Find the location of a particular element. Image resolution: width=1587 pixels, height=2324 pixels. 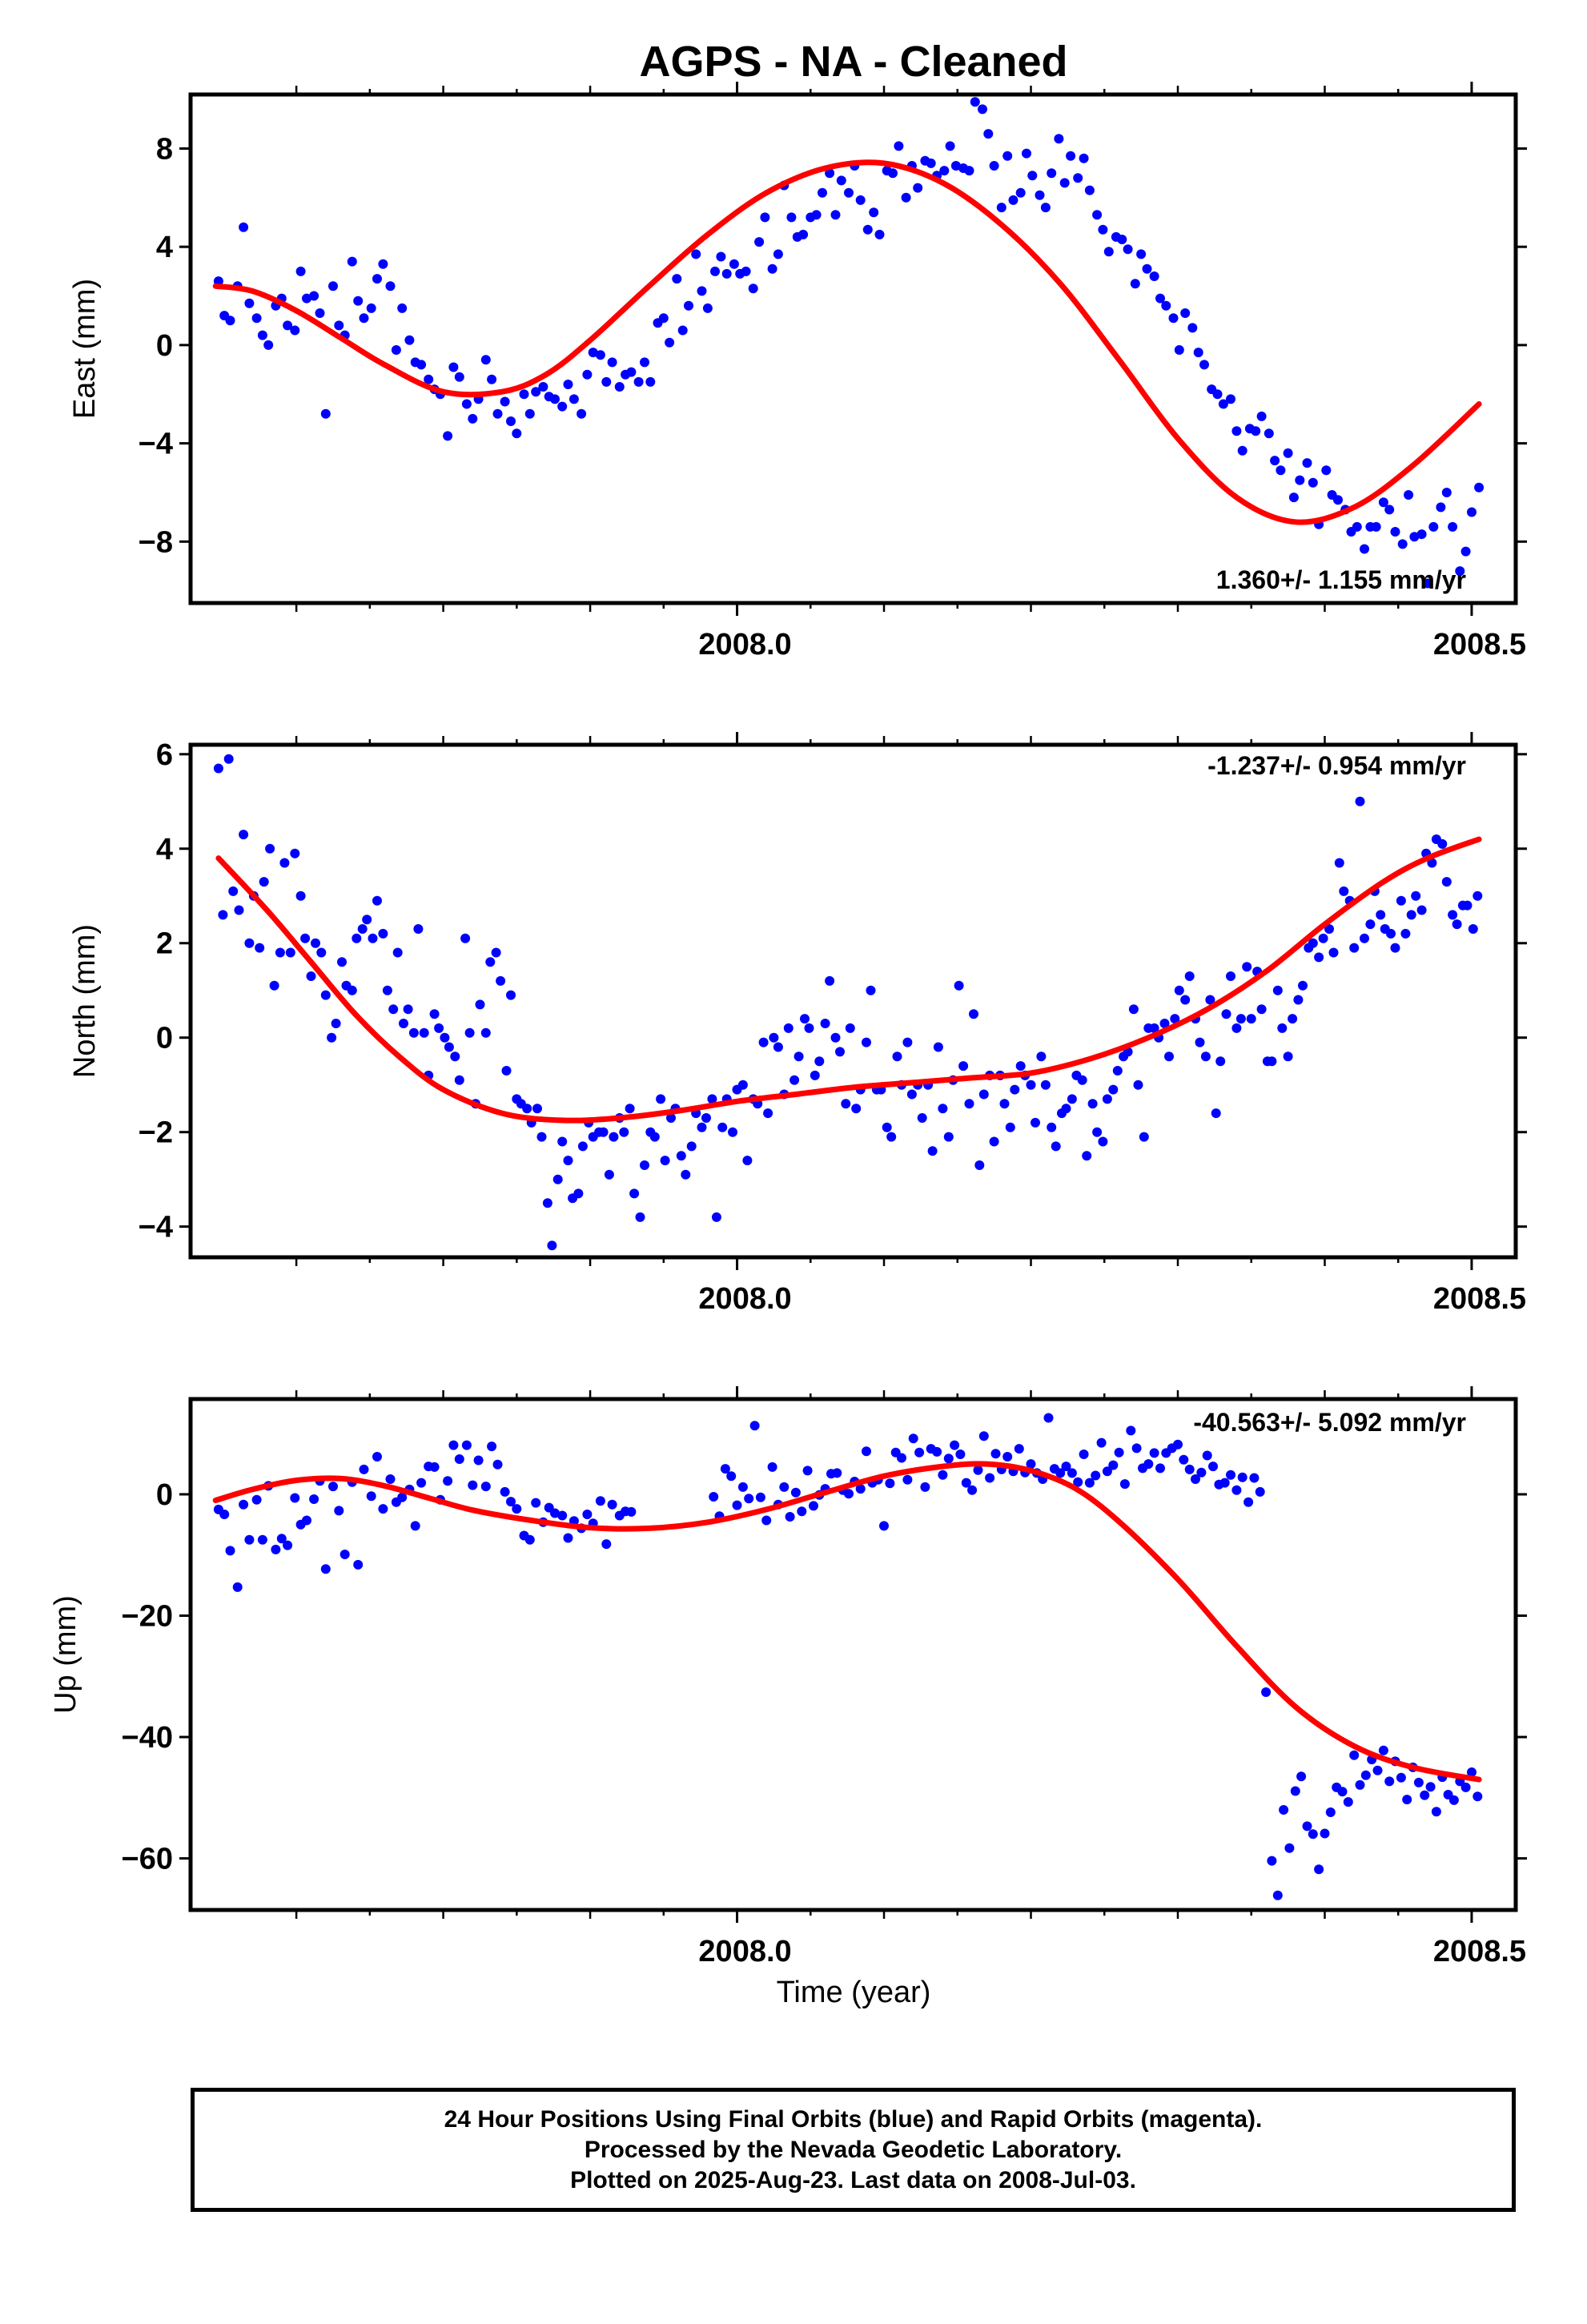

y-tick-label: −8 is located at coordinates (156, 542).